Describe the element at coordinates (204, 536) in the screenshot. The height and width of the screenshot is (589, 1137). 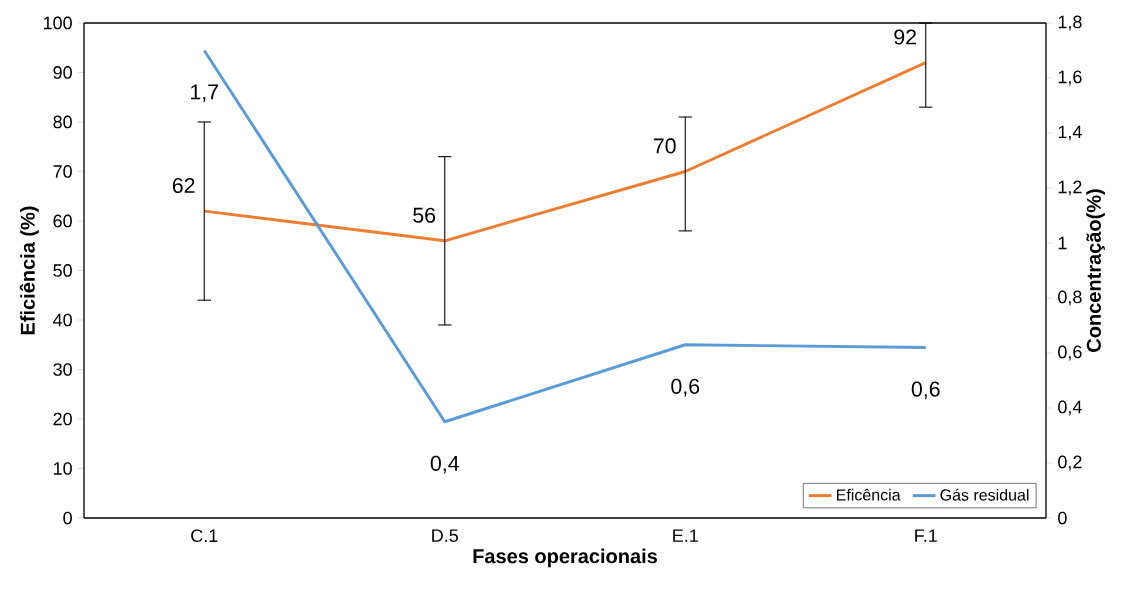
I see `x-tick-label: C.1` at that location.